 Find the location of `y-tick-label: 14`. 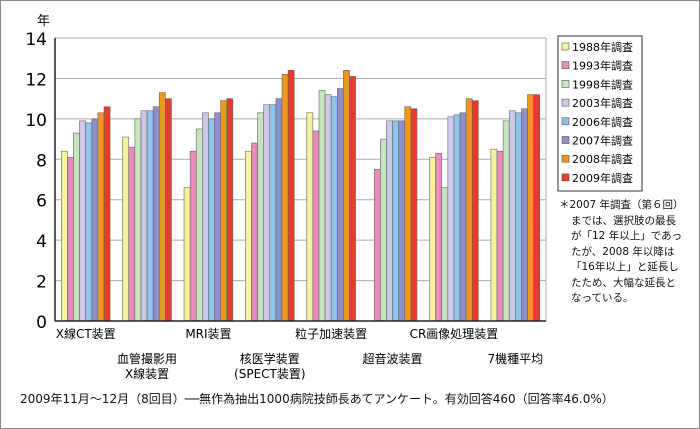

y-tick-label: 14 is located at coordinates (36, 40).